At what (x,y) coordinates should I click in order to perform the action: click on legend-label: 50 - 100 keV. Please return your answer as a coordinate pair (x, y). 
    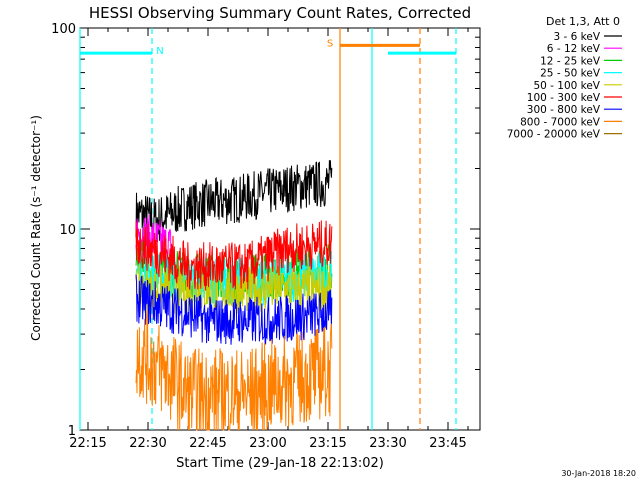
    Looking at the image, I should click on (566, 86).